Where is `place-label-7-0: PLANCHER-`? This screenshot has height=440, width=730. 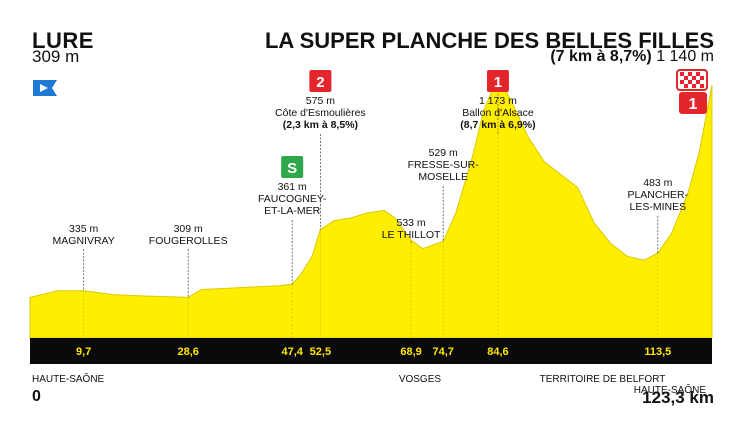 place-label-7-0: PLANCHER- is located at coordinates (657, 195).